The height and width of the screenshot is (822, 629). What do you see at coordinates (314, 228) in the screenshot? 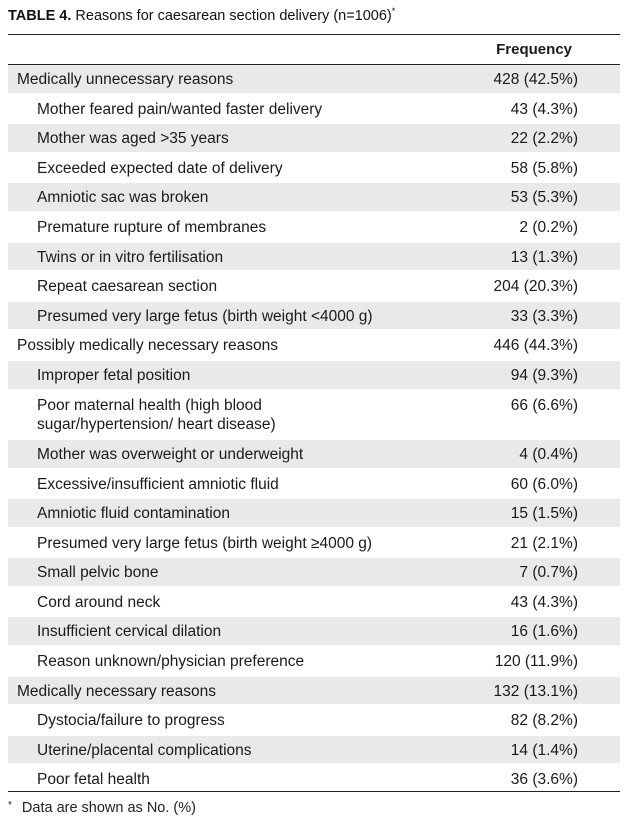
I see `reason-row: Premature rupture of membranes 2 (0.2%)` at bounding box center [314, 228].